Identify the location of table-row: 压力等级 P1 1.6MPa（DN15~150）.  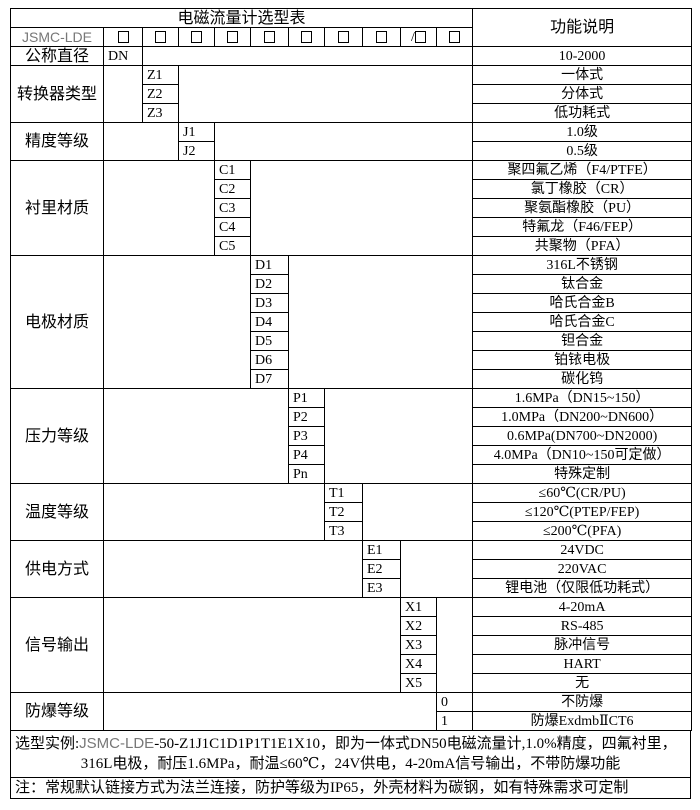
(351, 436).